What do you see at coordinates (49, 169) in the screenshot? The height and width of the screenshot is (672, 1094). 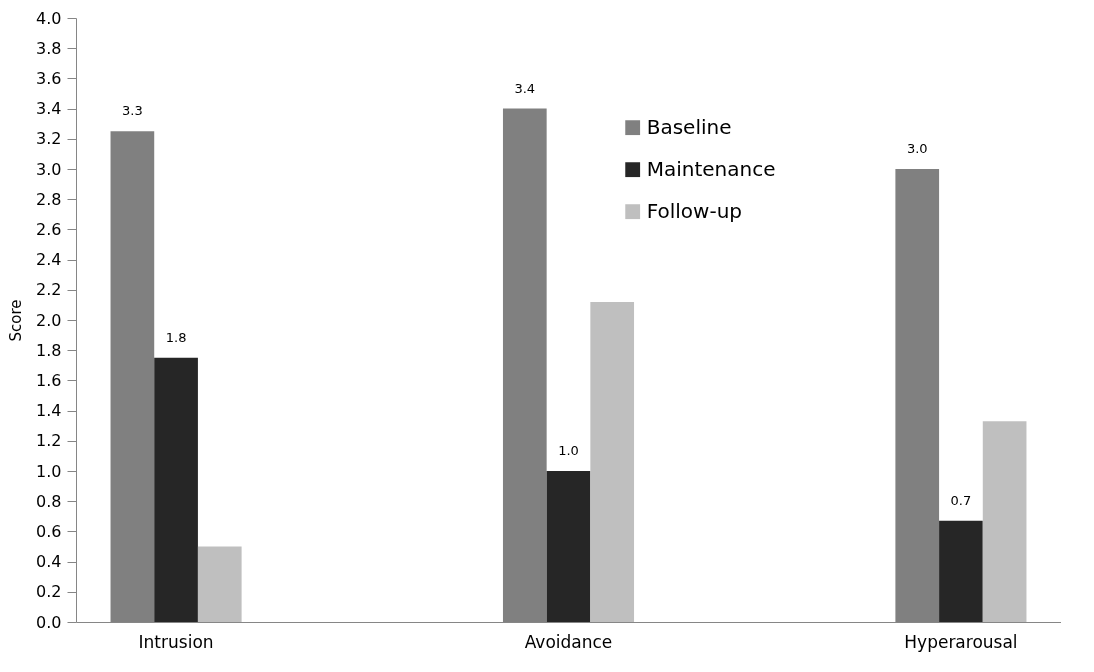 I see `y-tick-label: 3.0` at bounding box center [49, 169].